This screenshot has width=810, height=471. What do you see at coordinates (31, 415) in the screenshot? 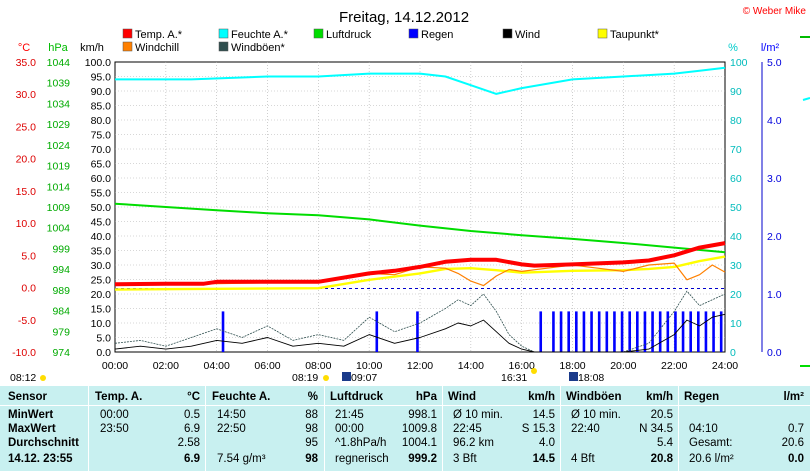
I see `stats-row-label: MinWert` at bounding box center [31, 415].